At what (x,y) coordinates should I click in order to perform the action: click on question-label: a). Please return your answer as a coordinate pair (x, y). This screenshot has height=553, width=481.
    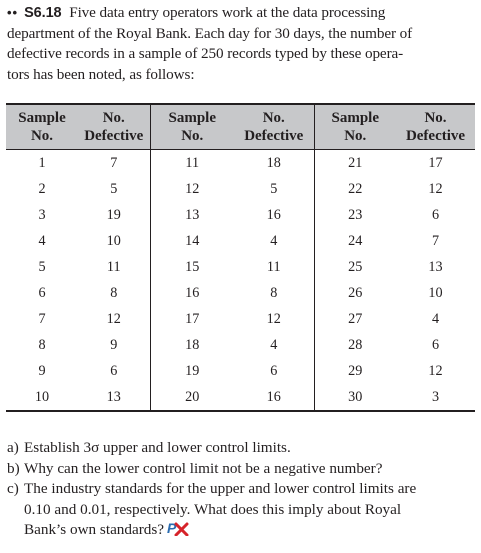
    Looking at the image, I should click on (13, 447).